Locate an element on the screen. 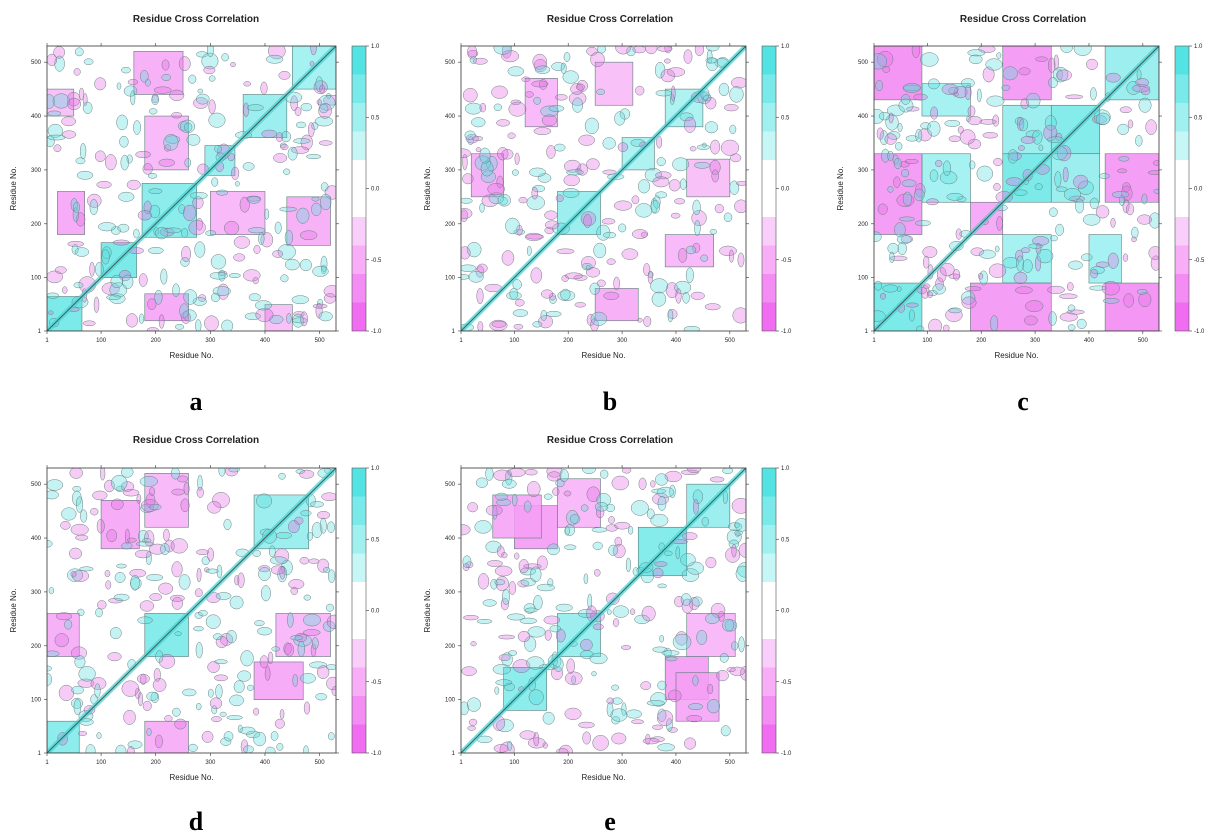 Image resolution: width=1209 pixels, height=837 pixels. colorbar-tick-label: 0.5 is located at coordinates (785, 540).